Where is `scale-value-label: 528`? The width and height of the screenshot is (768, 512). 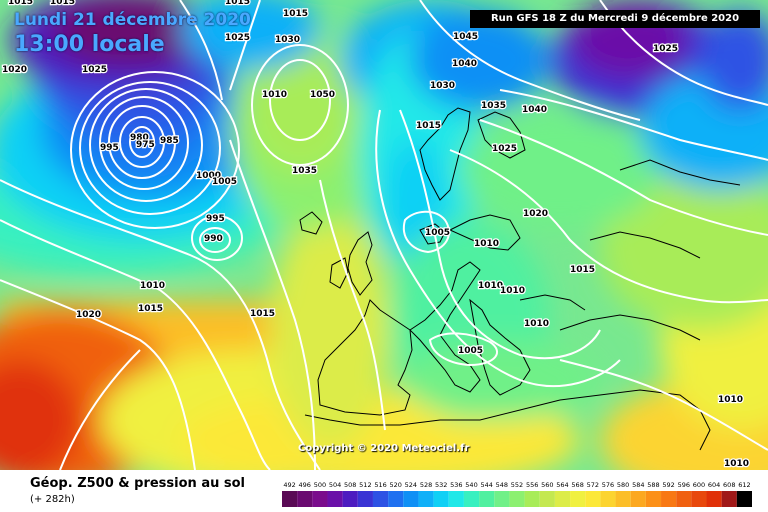 scale-value-label: 528 is located at coordinates (426, 485).